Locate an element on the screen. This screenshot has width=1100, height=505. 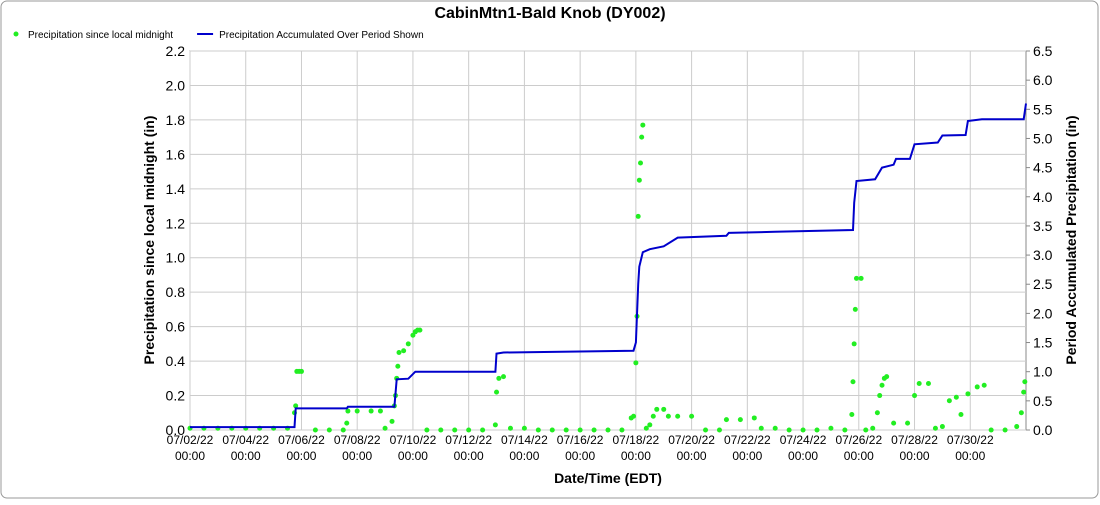
y-tick-label: 0.4 is located at coordinates (176, 361).